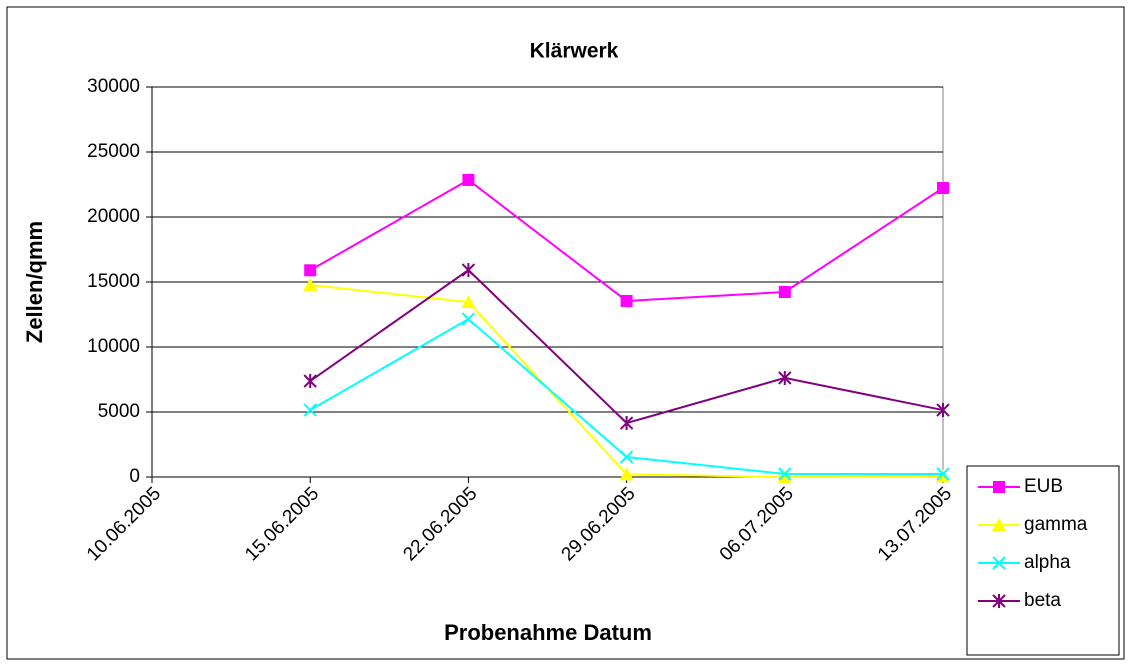  I want to click on legend-label: alpha, so click(1047, 562).